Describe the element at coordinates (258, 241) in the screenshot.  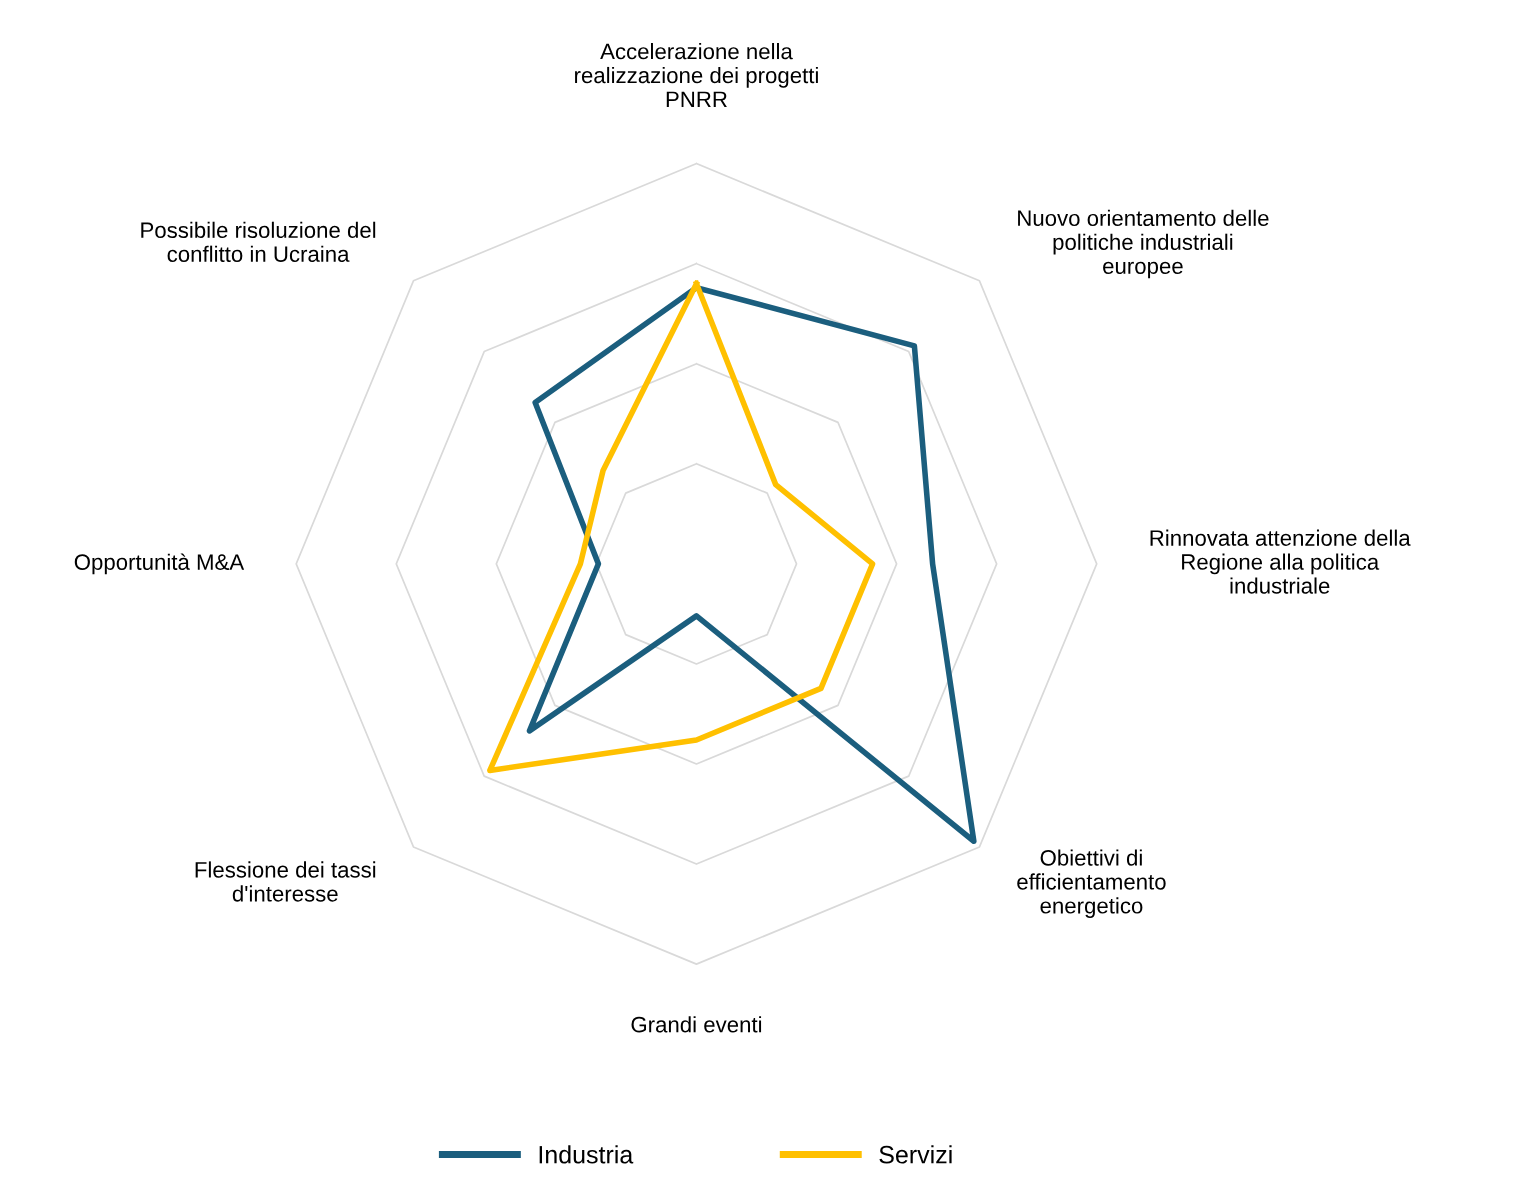
I see `spoke-label: Possibile risoluzione del conflitto in Ucraina` at that location.